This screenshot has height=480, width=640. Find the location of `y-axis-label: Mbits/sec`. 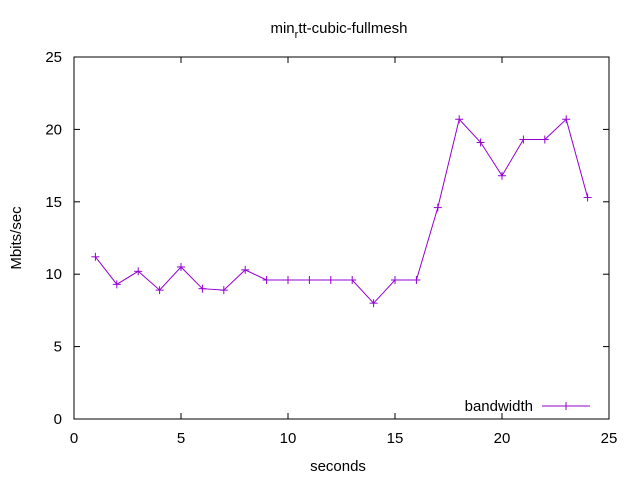

y-axis-label: Mbits/sec is located at coordinates (16, 238).